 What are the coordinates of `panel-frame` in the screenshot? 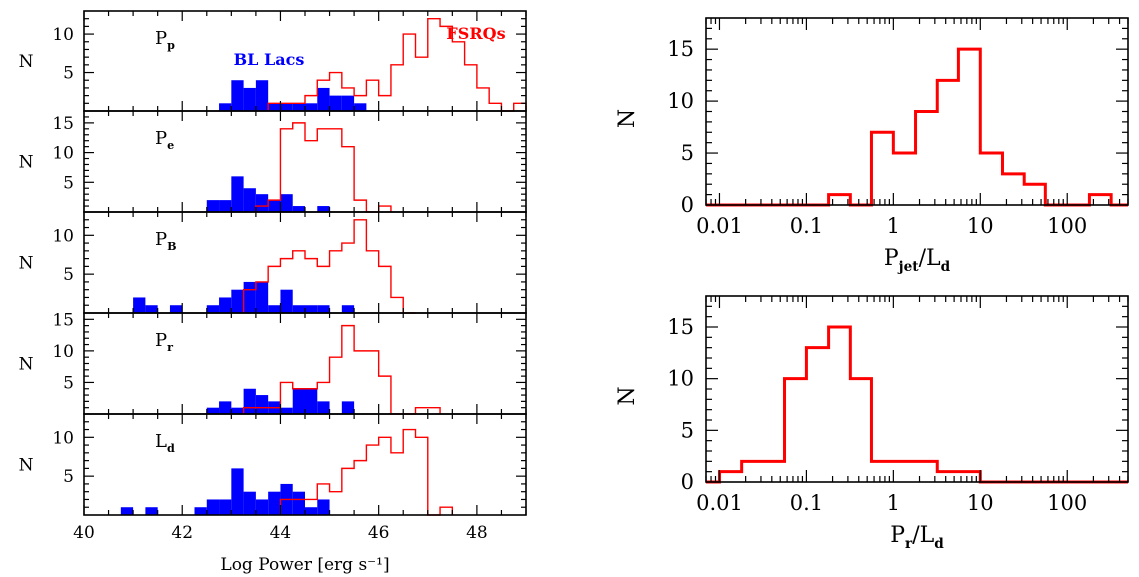 It's located at (305, 262).